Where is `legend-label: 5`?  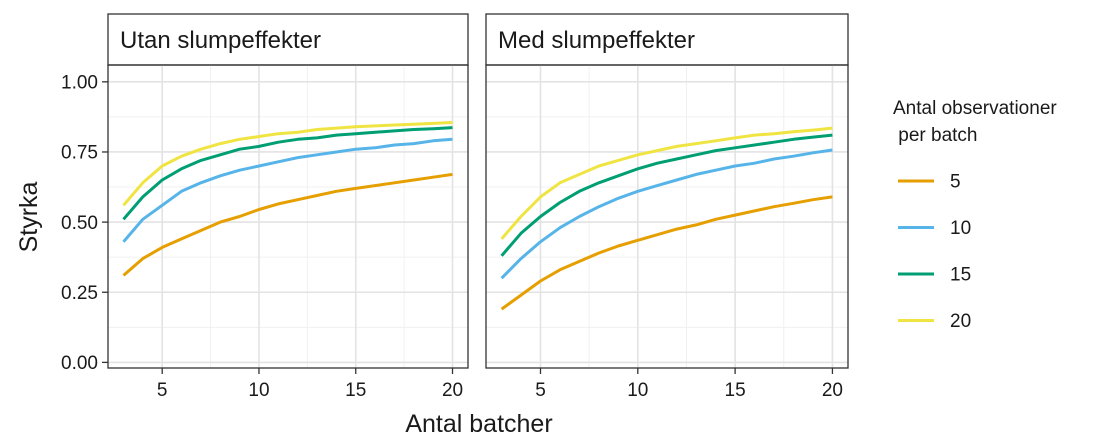
legend-label: 5 is located at coordinates (955, 182).